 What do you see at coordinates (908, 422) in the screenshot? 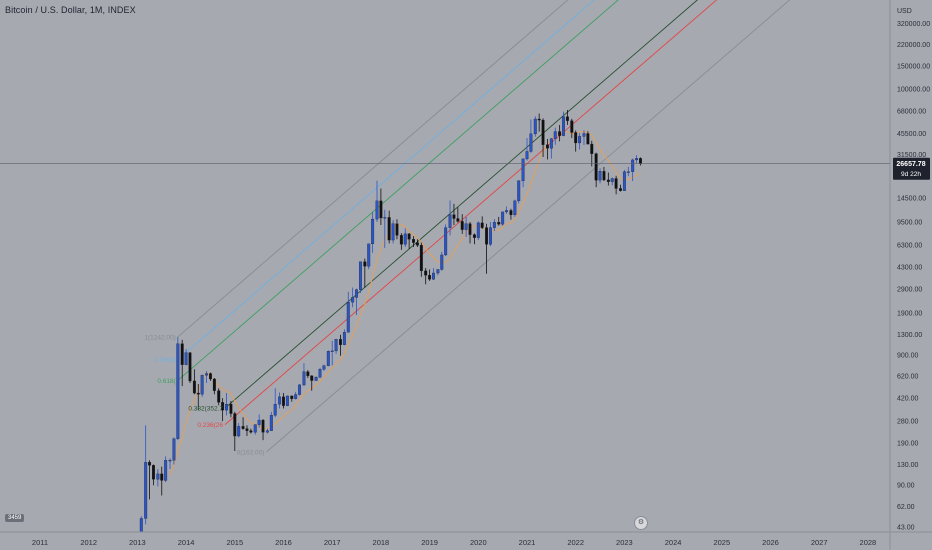
I see `y-tick-label: 280.00` at bounding box center [908, 422].